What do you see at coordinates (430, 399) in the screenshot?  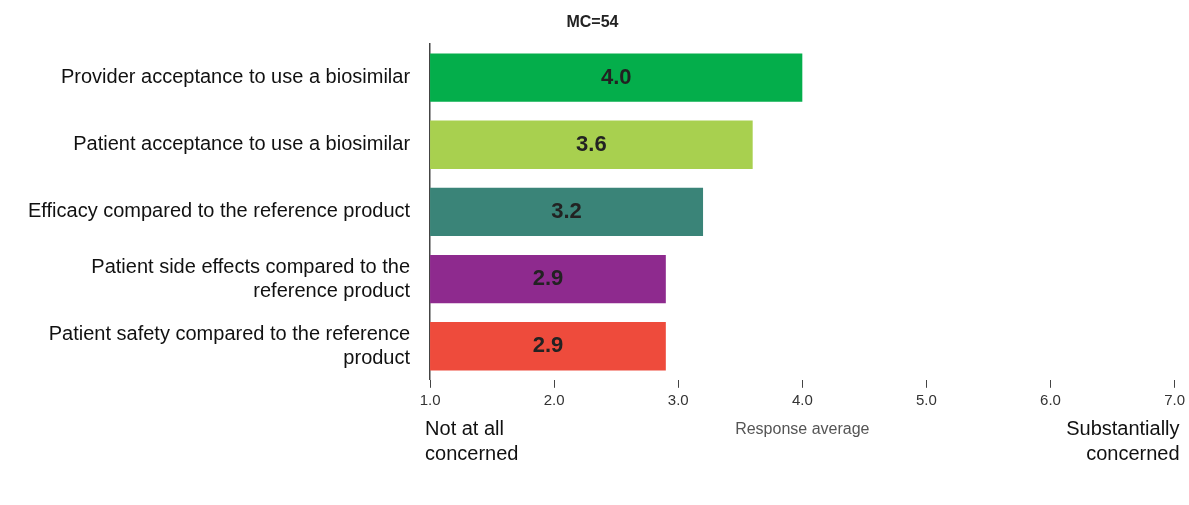 I see `x-tick-label: 1.0` at bounding box center [430, 399].